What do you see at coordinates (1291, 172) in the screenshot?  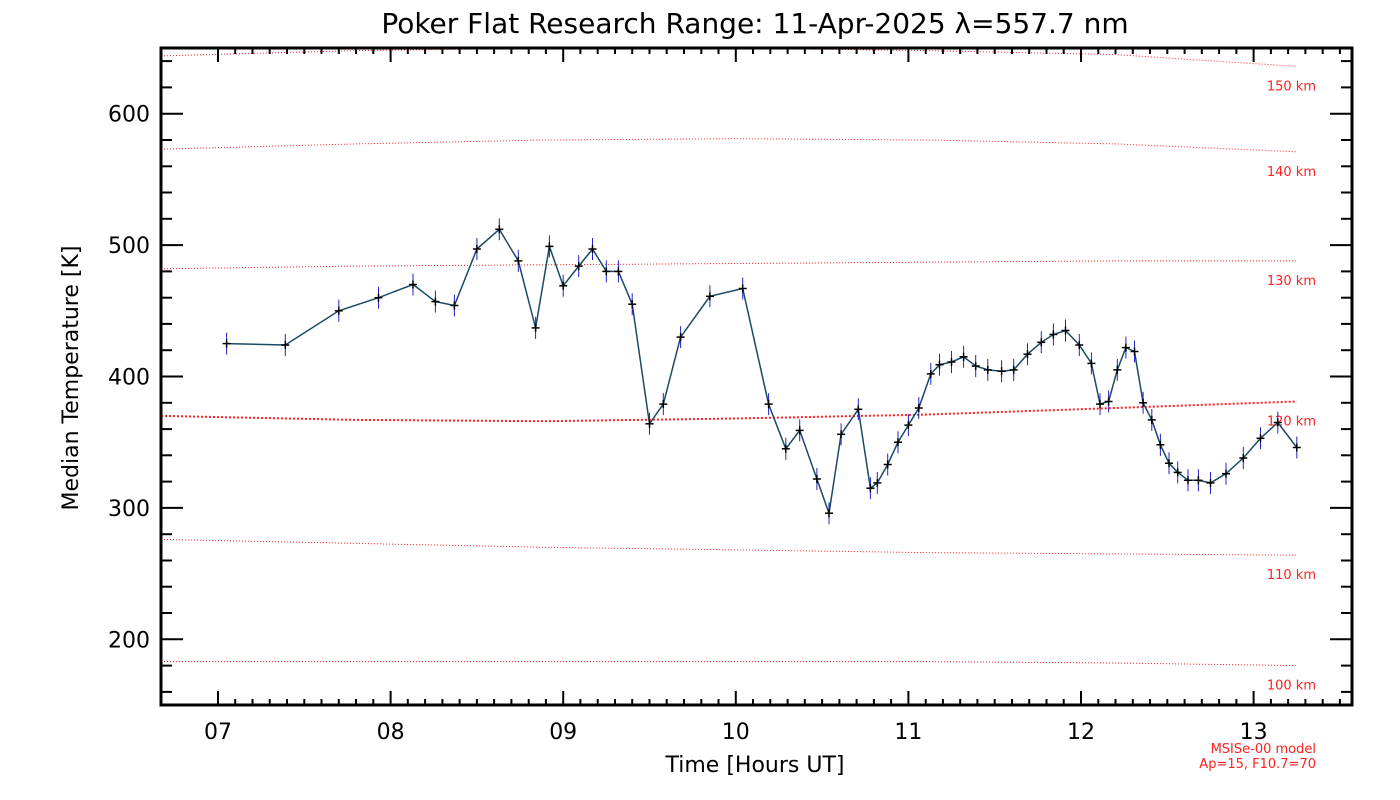 I see `altitude-label-140-km: 140 km` at bounding box center [1291, 172].